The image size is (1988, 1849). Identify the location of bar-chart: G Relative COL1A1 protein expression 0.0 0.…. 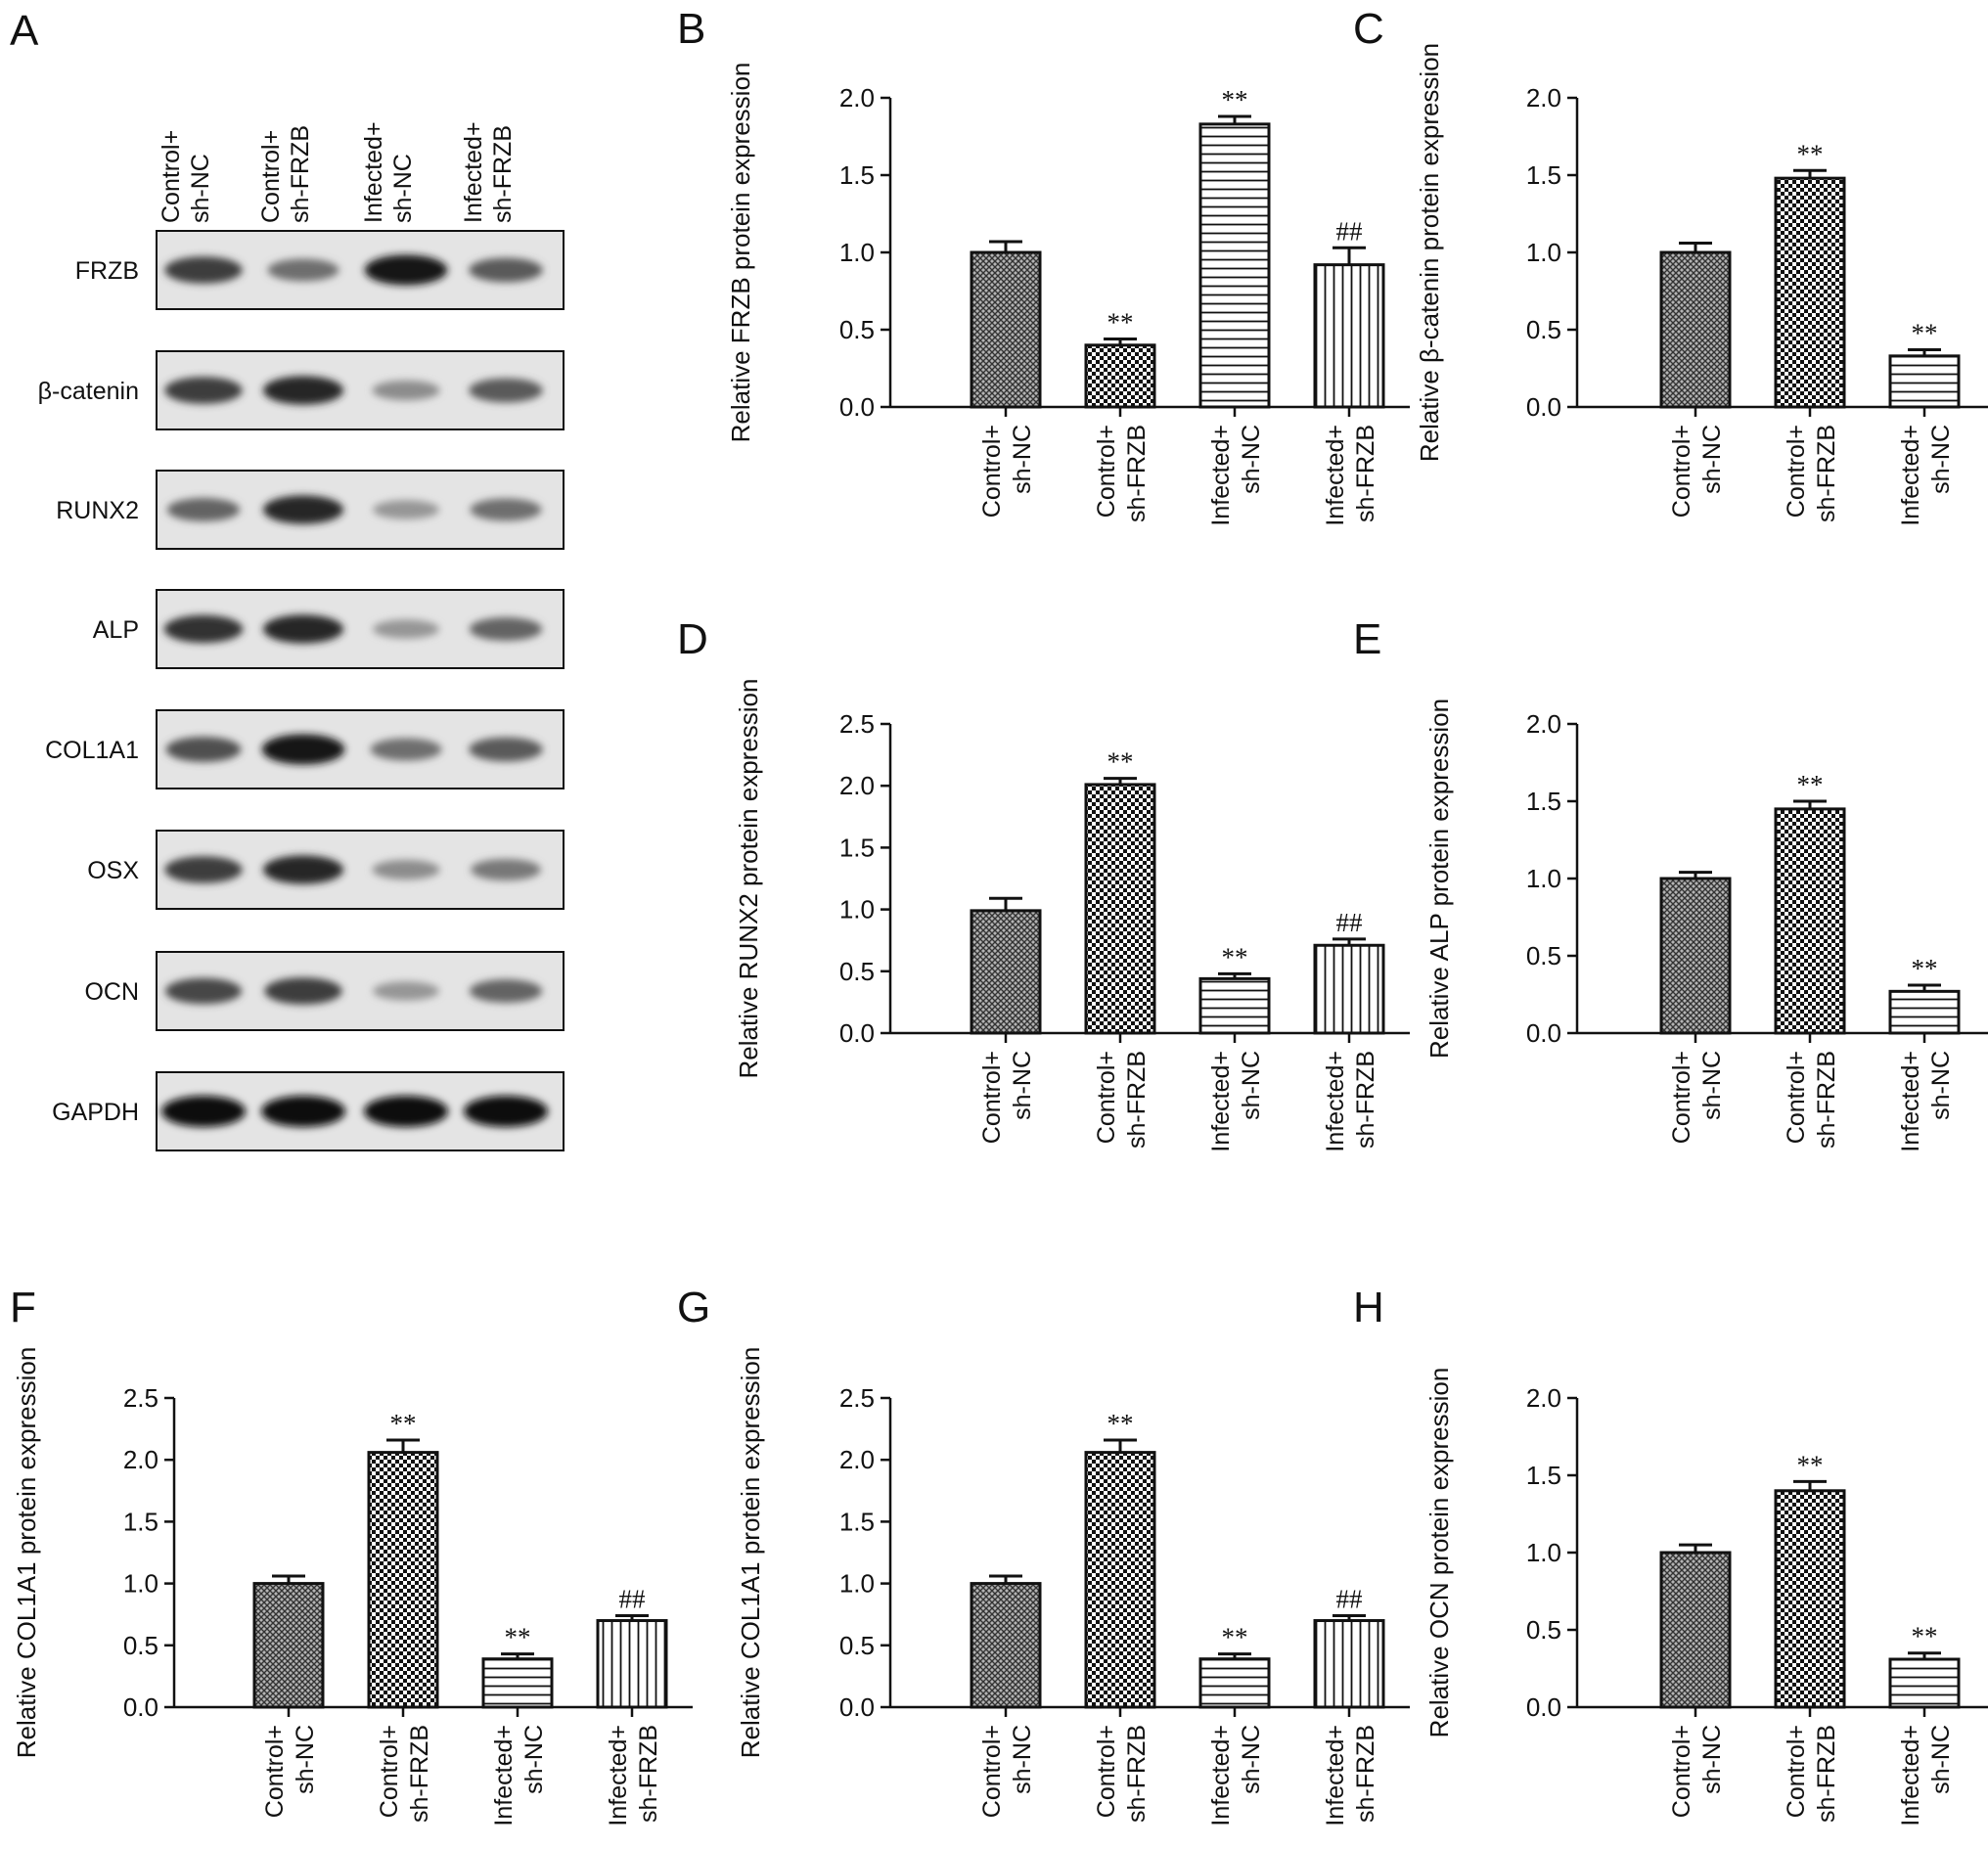
(1043, 1555).